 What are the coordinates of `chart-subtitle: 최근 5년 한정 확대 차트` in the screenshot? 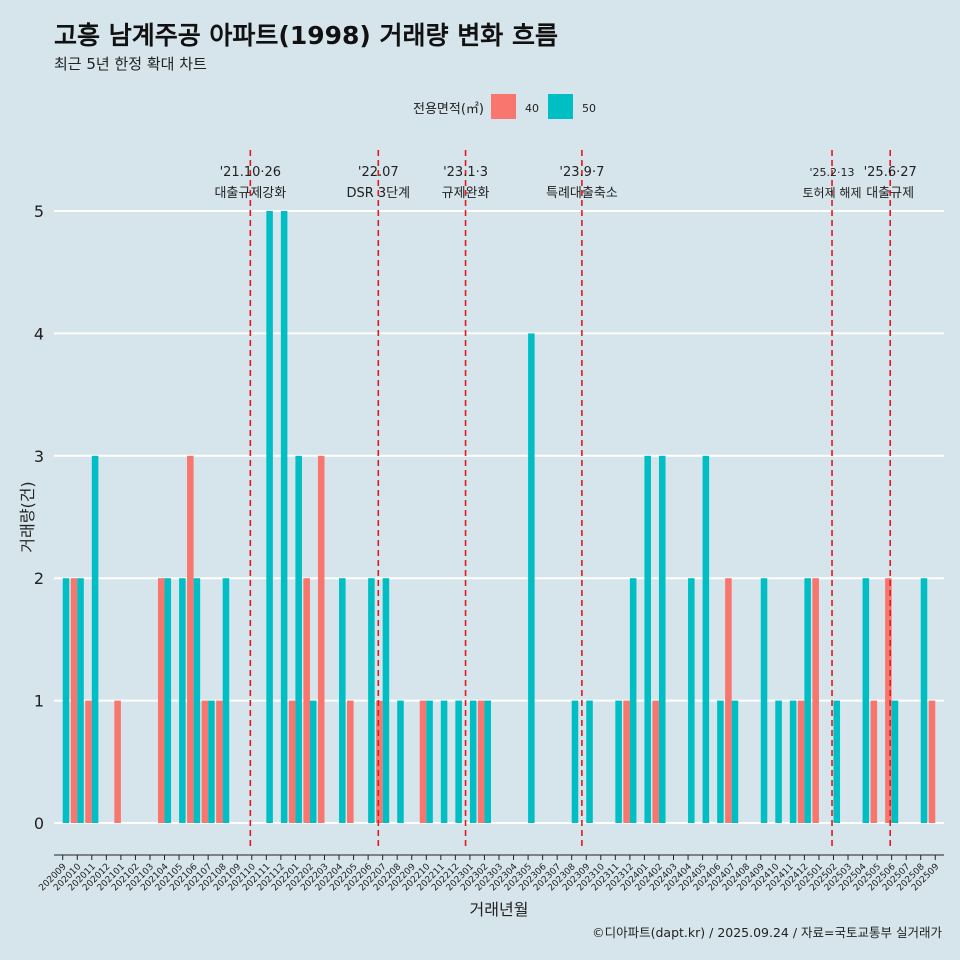 It's located at (130, 64).